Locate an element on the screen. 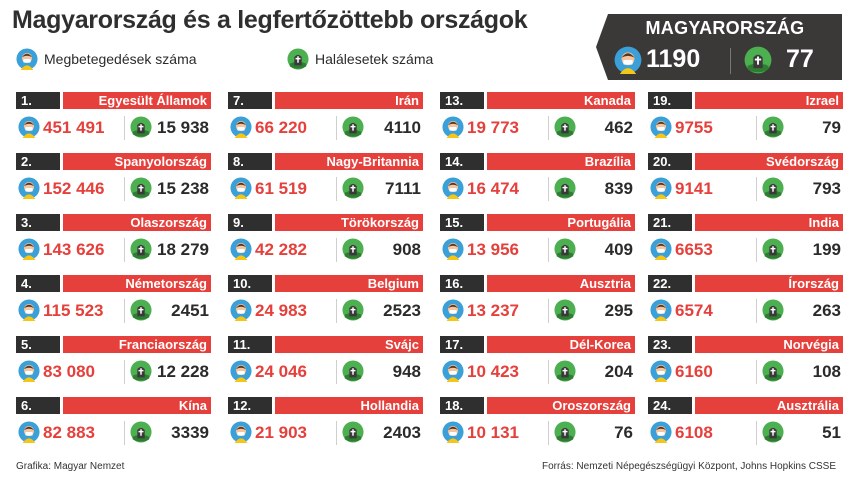  country-card: 15. Portugália 13 956 409 is located at coordinates (537, 244).